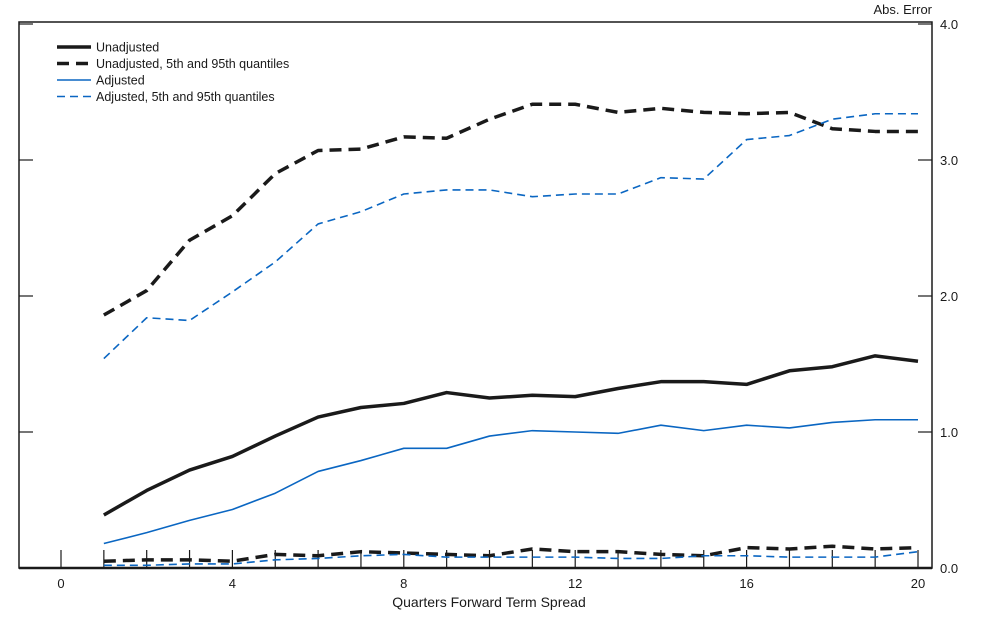 The image size is (1000, 618). What do you see at coordinates (185, 97) in the screenshot?
I see `legend-label-adjusted-5th-and-95th-quantiles: Adjusted, 5th and 95th quantiles` at bounding box center [185, 97].